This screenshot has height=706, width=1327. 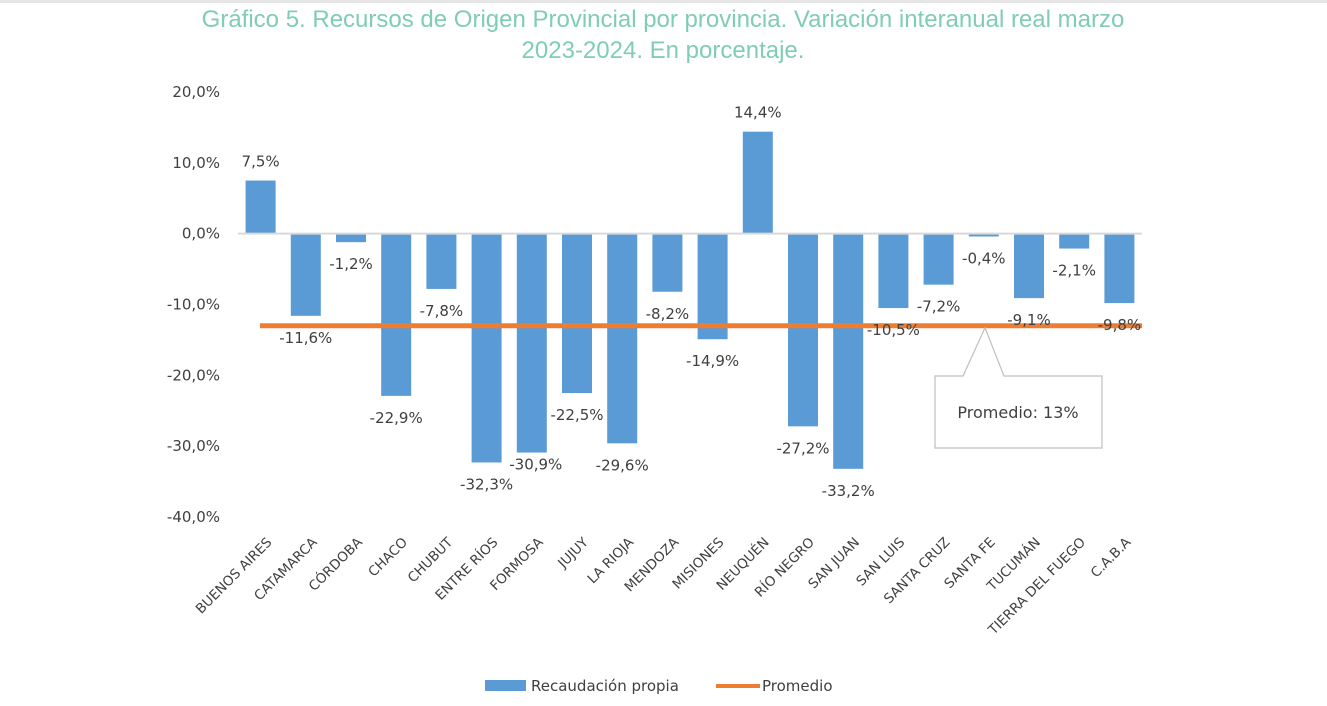 What do you see at coordinates (193, 517) in the screenshot?
I see `y-tick-label: -40,0%` at bounding box center [193, 517].